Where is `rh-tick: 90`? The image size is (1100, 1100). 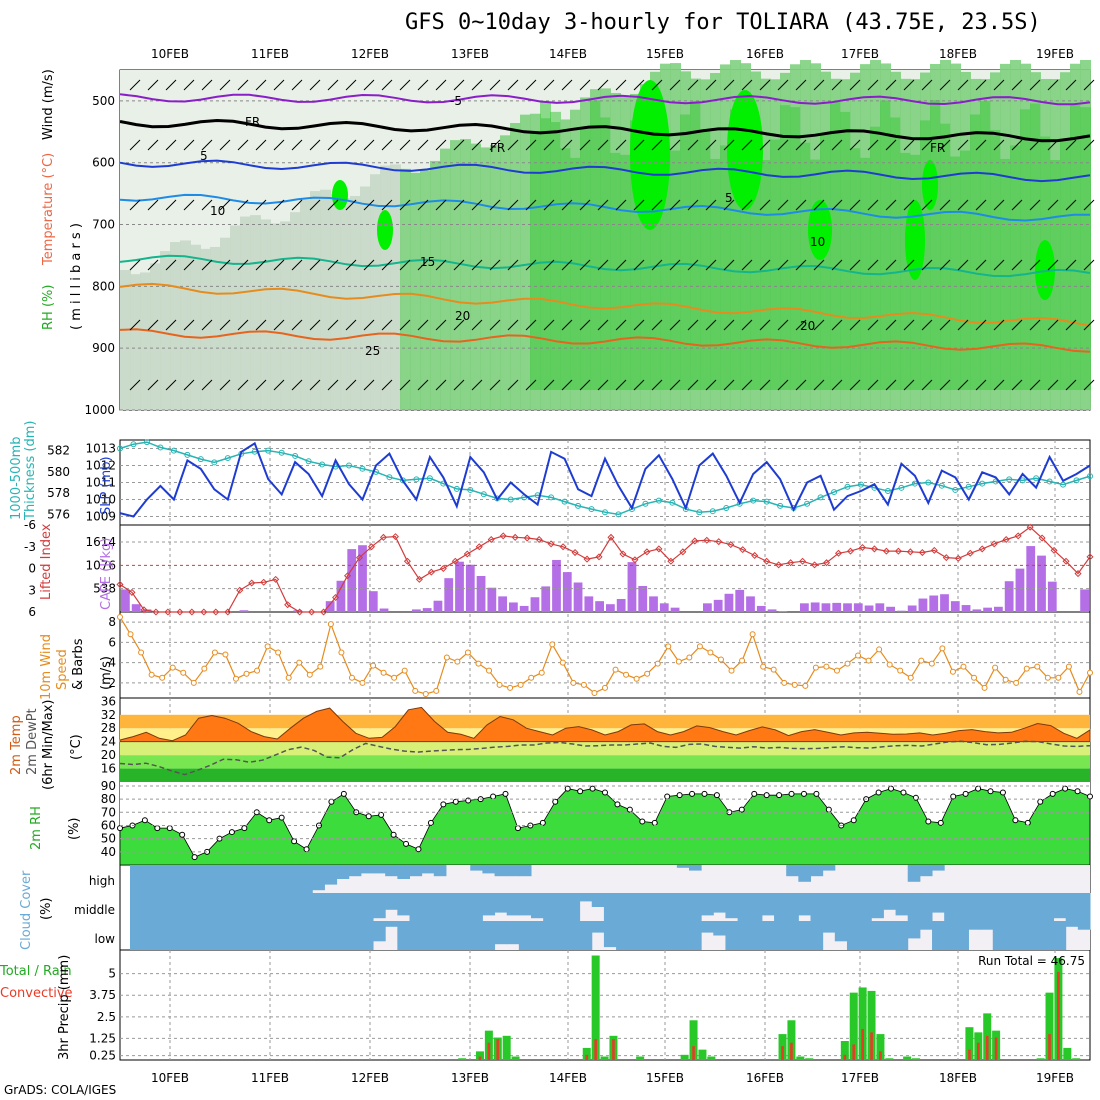 rh-tick: 90 is located at coordinates (108, 786).